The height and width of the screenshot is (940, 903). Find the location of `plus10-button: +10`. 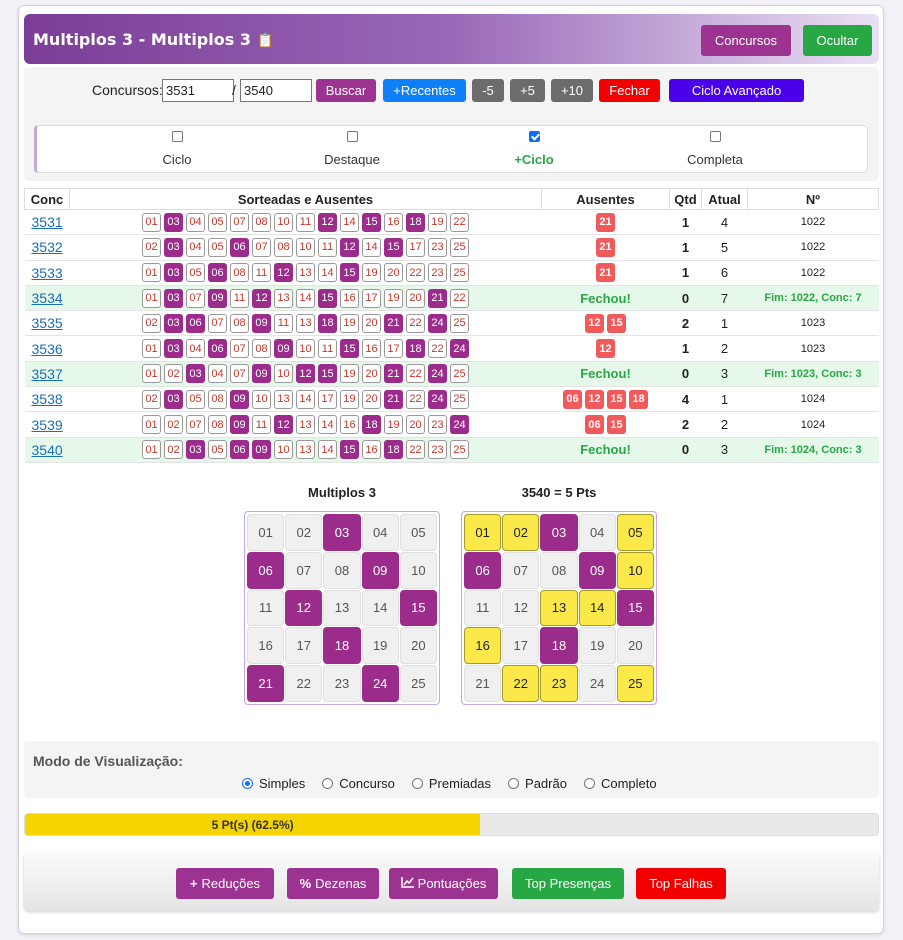

plus10-button: +10 is located at coordinates (572, 90).